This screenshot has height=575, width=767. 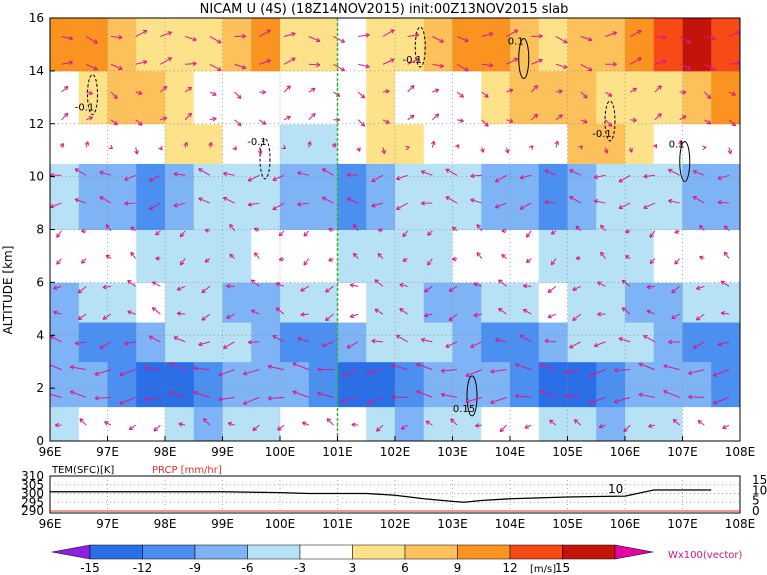 I want to click on colorbar-level-label: 6, so click(x=405, y=568).